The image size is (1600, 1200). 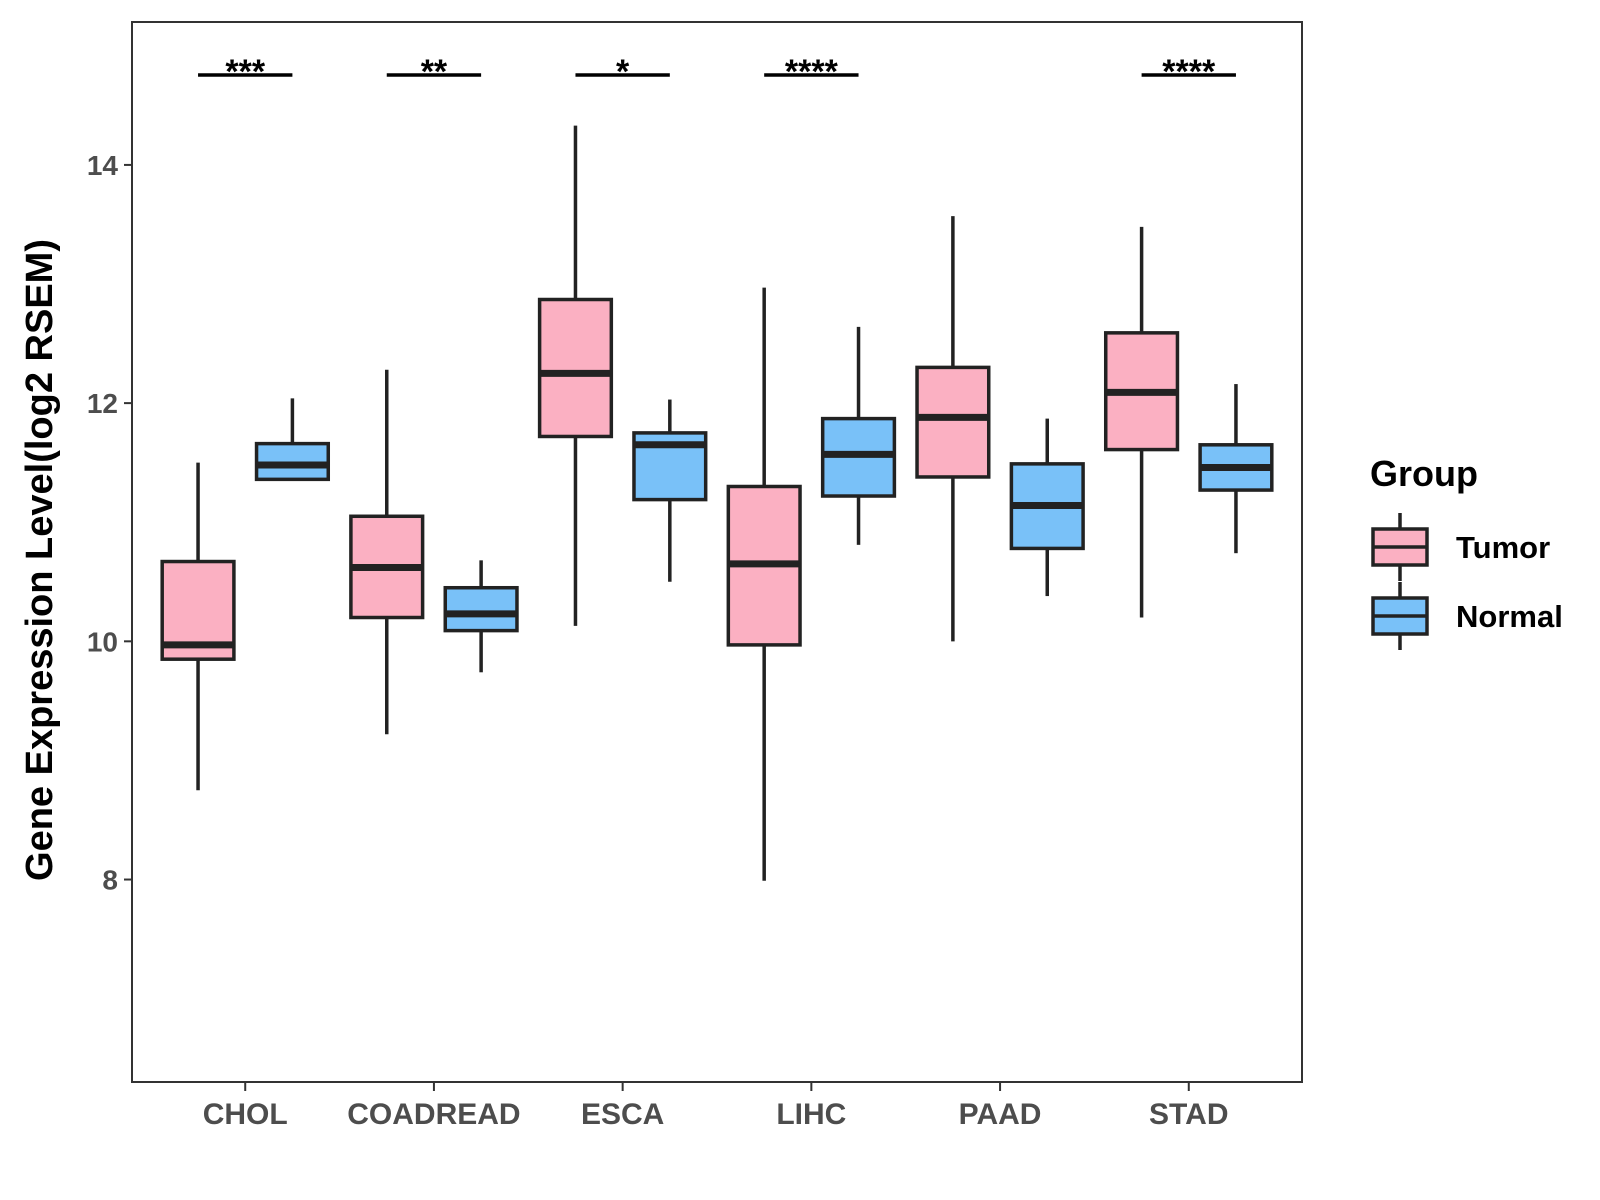 What do you see at coordinates (102, 403) in the screenshot?
I see `y-tick-label: 12` at bounding box center [102, 403].